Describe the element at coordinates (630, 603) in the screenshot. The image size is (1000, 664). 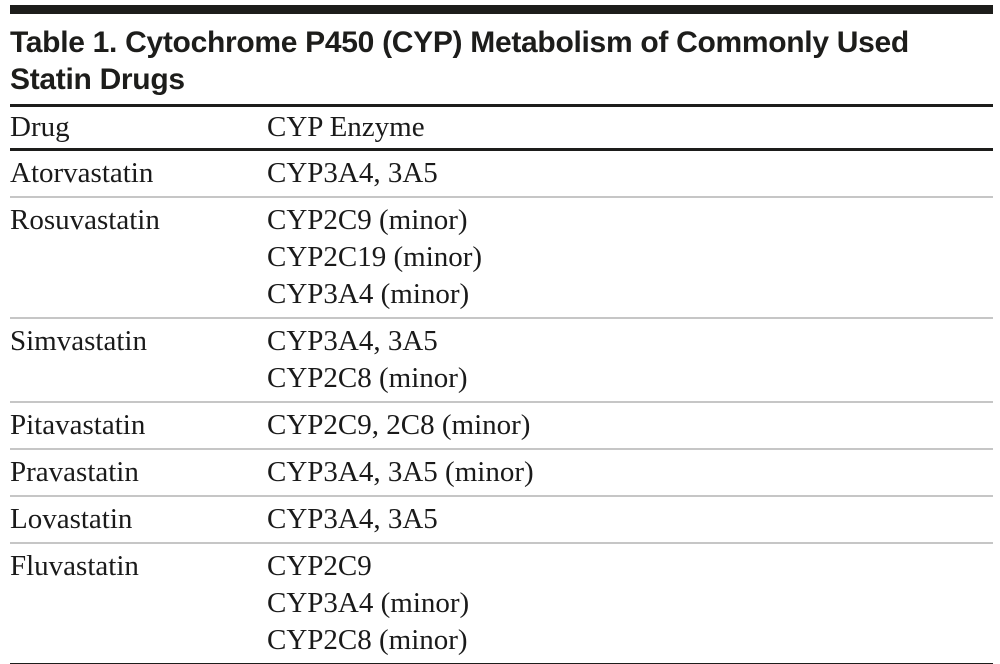
I see `enzyme-cell: CYP2C9 CYP3A4 (minor) CYP2C8 (minor)` at that location.